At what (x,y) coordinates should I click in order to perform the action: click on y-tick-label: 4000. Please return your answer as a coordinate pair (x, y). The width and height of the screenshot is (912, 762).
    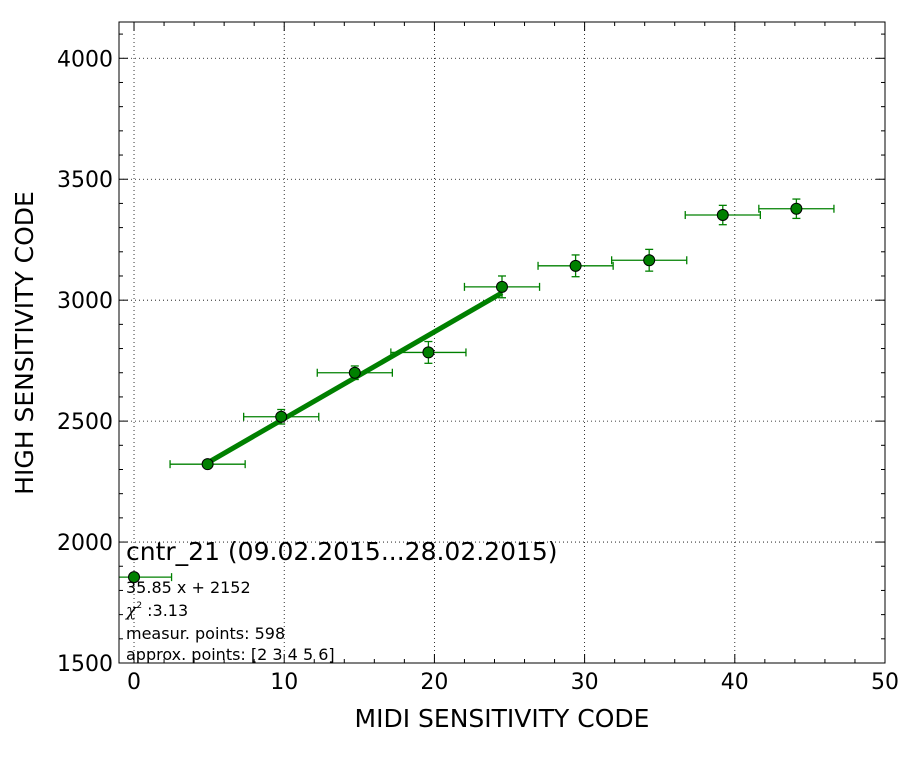
    Looking at the image, I should click on (85, 59).